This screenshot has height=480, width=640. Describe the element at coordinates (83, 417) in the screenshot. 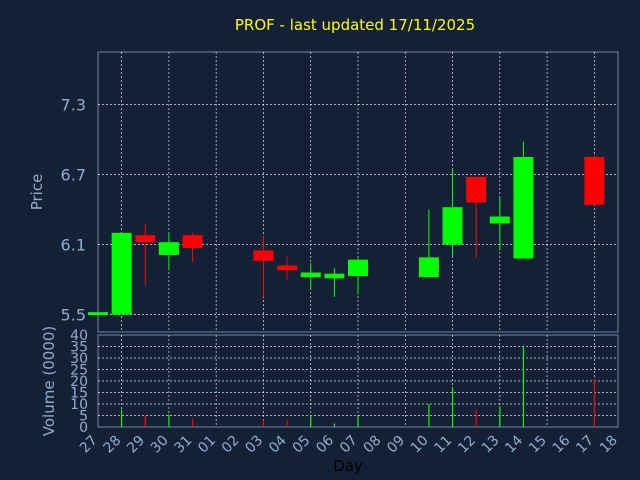

I see `volume-tick-label: 5` at that location.